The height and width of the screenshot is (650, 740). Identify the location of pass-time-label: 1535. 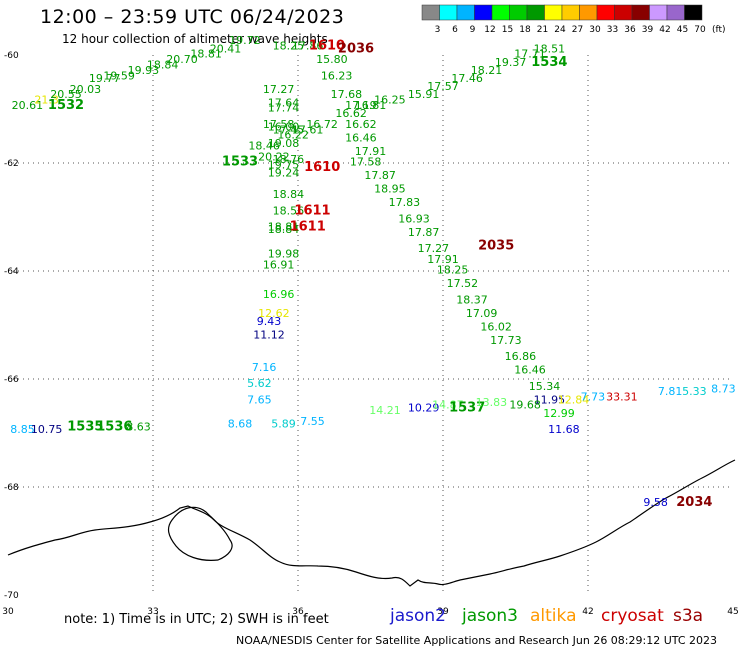
(85, 426).